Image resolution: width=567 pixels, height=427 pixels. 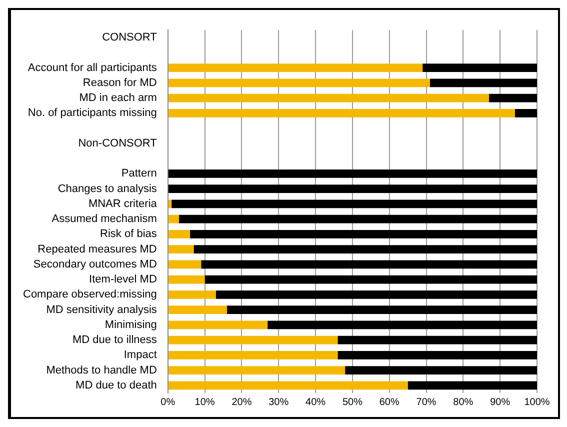 What do you see at coordinates (129, 234) in the screenshot?
I see `y-tick-label: Risk of bias` at bounding box center [129, 234].